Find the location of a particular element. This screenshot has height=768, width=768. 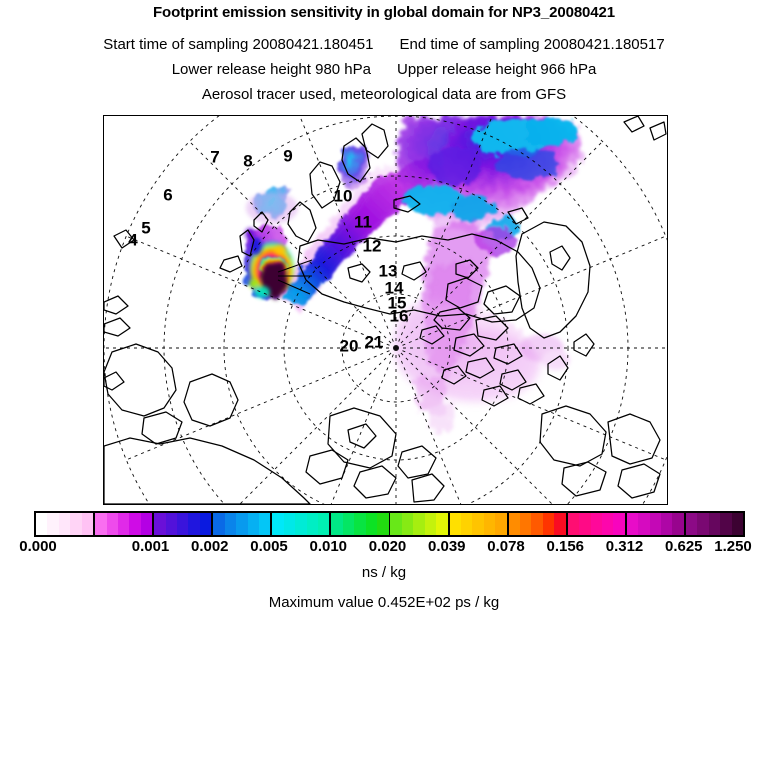

hour-label: 13 is located at coordinates (388, 271).